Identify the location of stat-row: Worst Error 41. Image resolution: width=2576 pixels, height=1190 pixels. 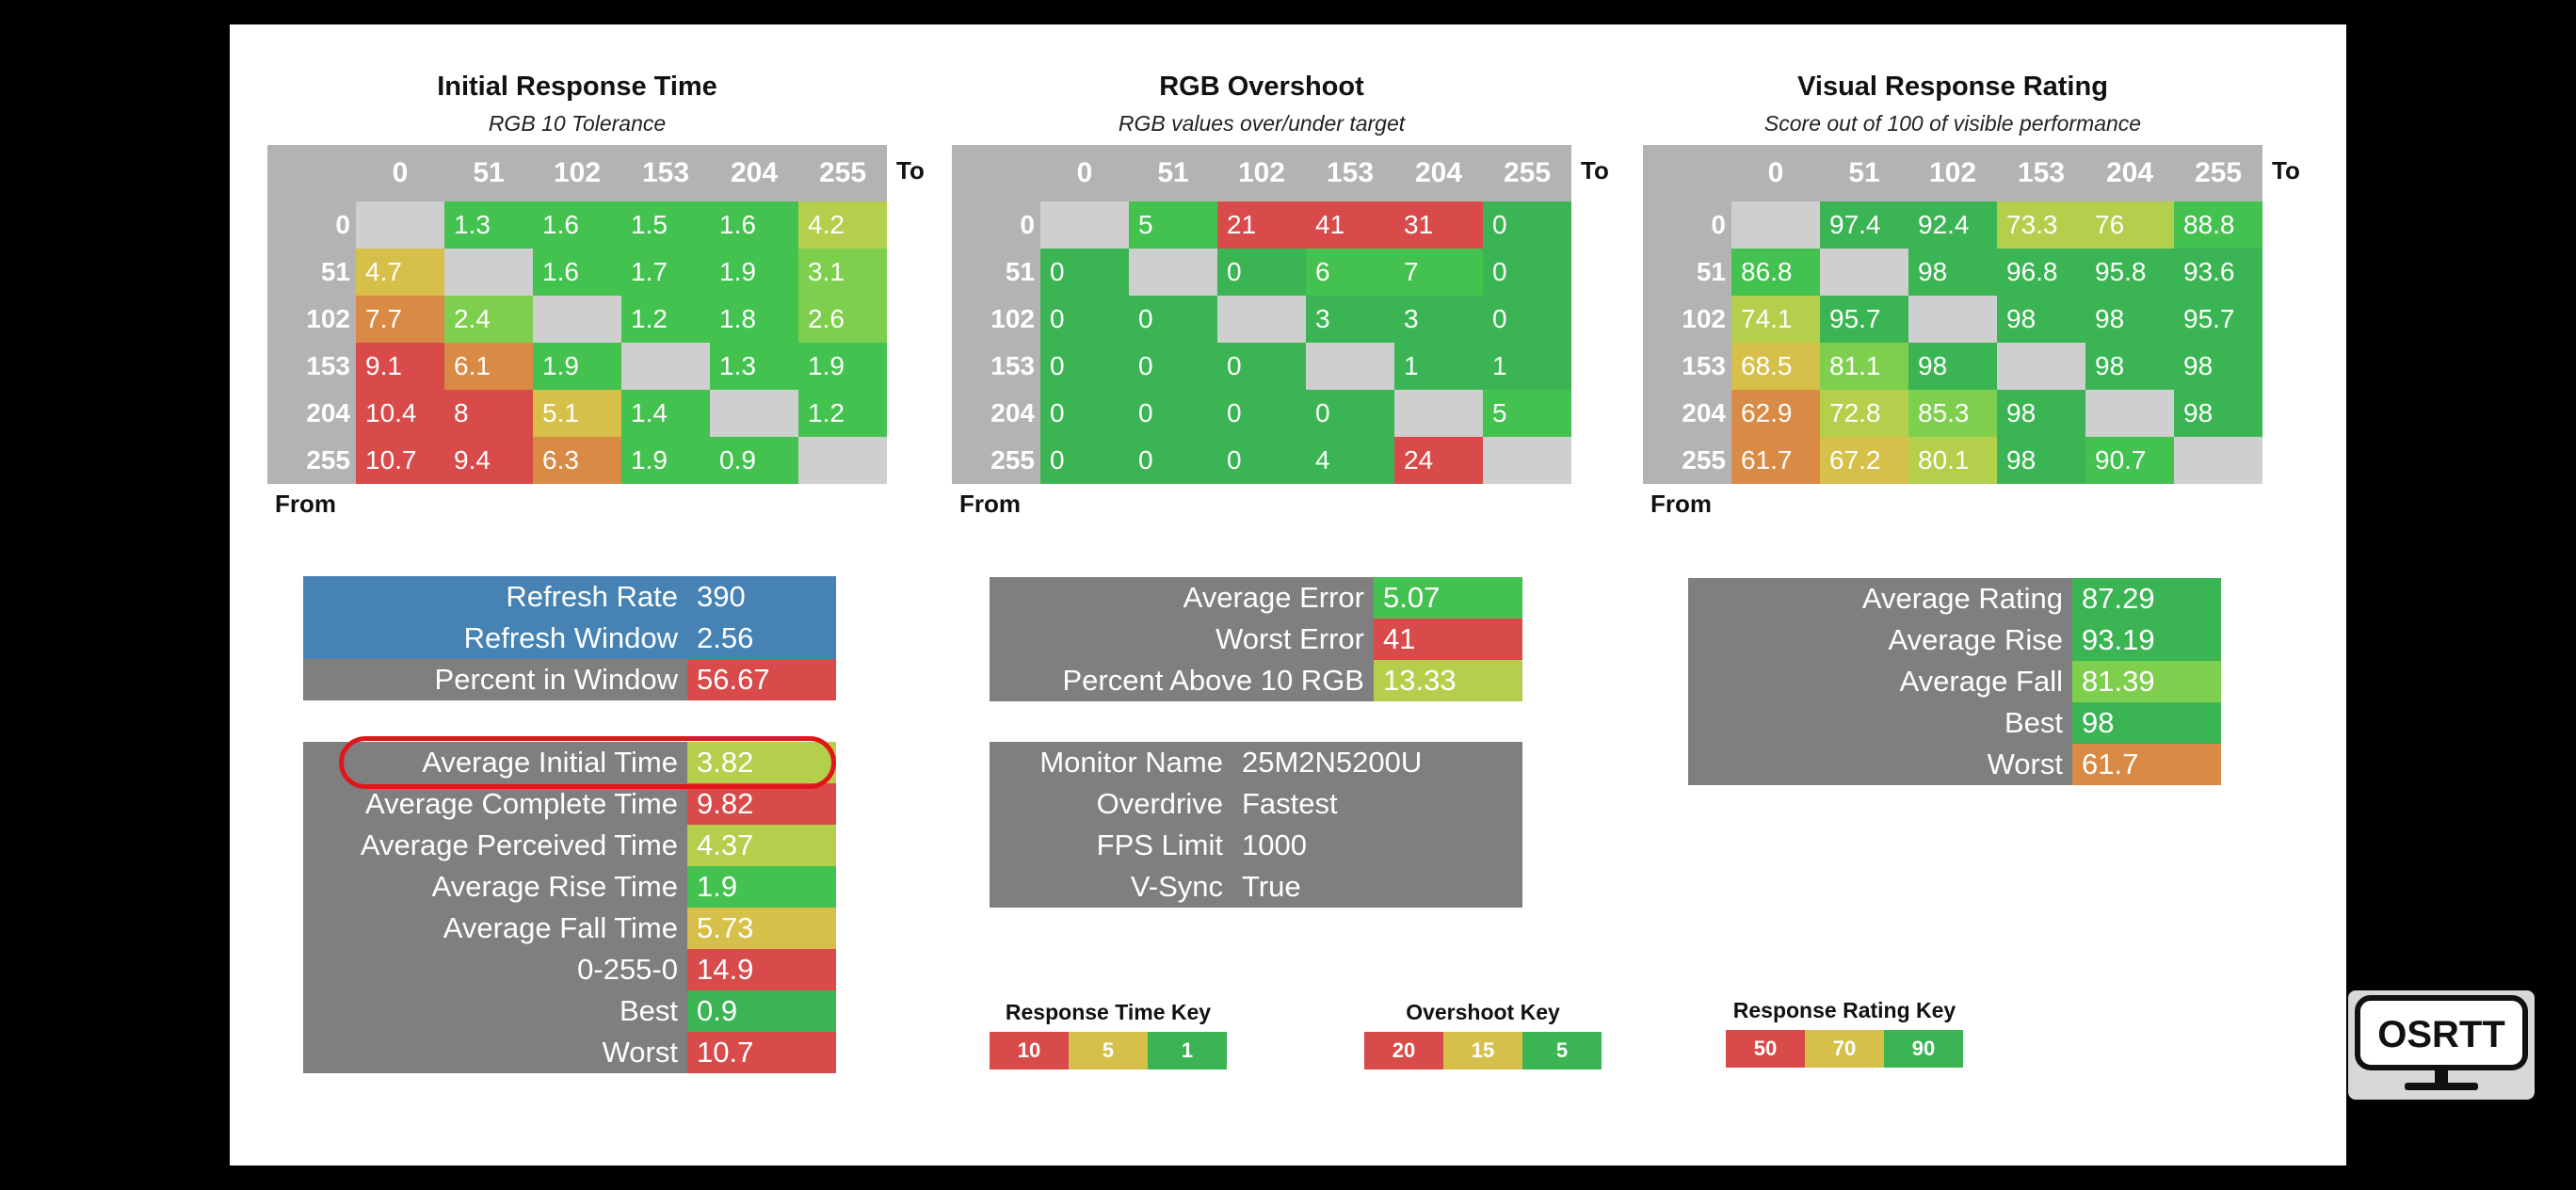
(1256, 639).